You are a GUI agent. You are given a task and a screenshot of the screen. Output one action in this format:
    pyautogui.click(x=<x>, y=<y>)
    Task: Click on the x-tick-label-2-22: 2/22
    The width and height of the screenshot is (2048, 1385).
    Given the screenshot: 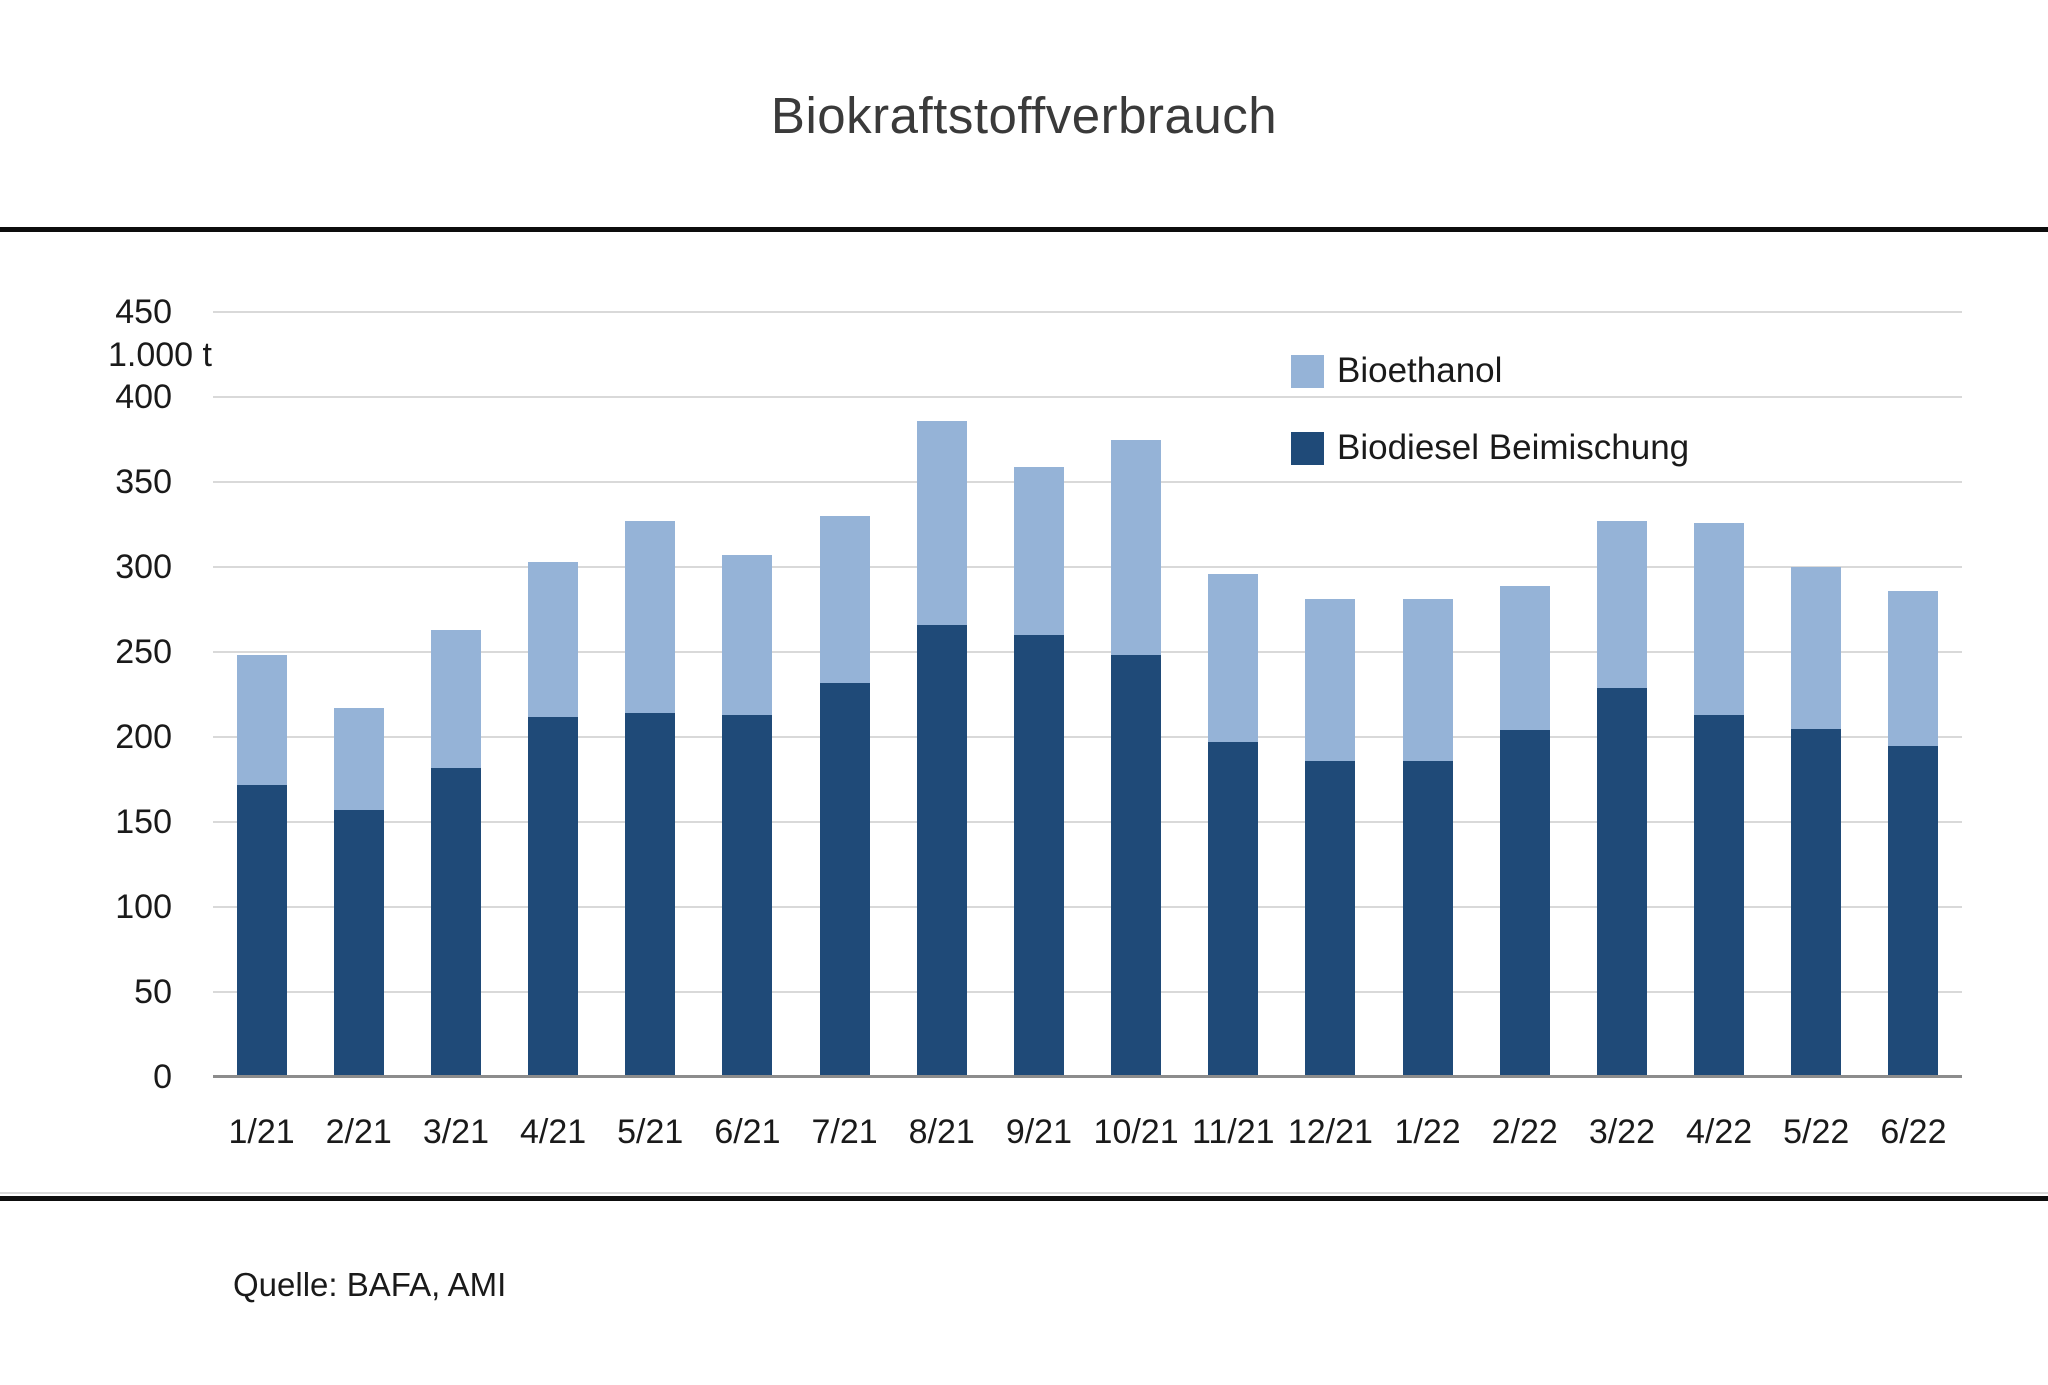 What is the action you would take?
    pyautogui.click(x=1524, y=1132)
    